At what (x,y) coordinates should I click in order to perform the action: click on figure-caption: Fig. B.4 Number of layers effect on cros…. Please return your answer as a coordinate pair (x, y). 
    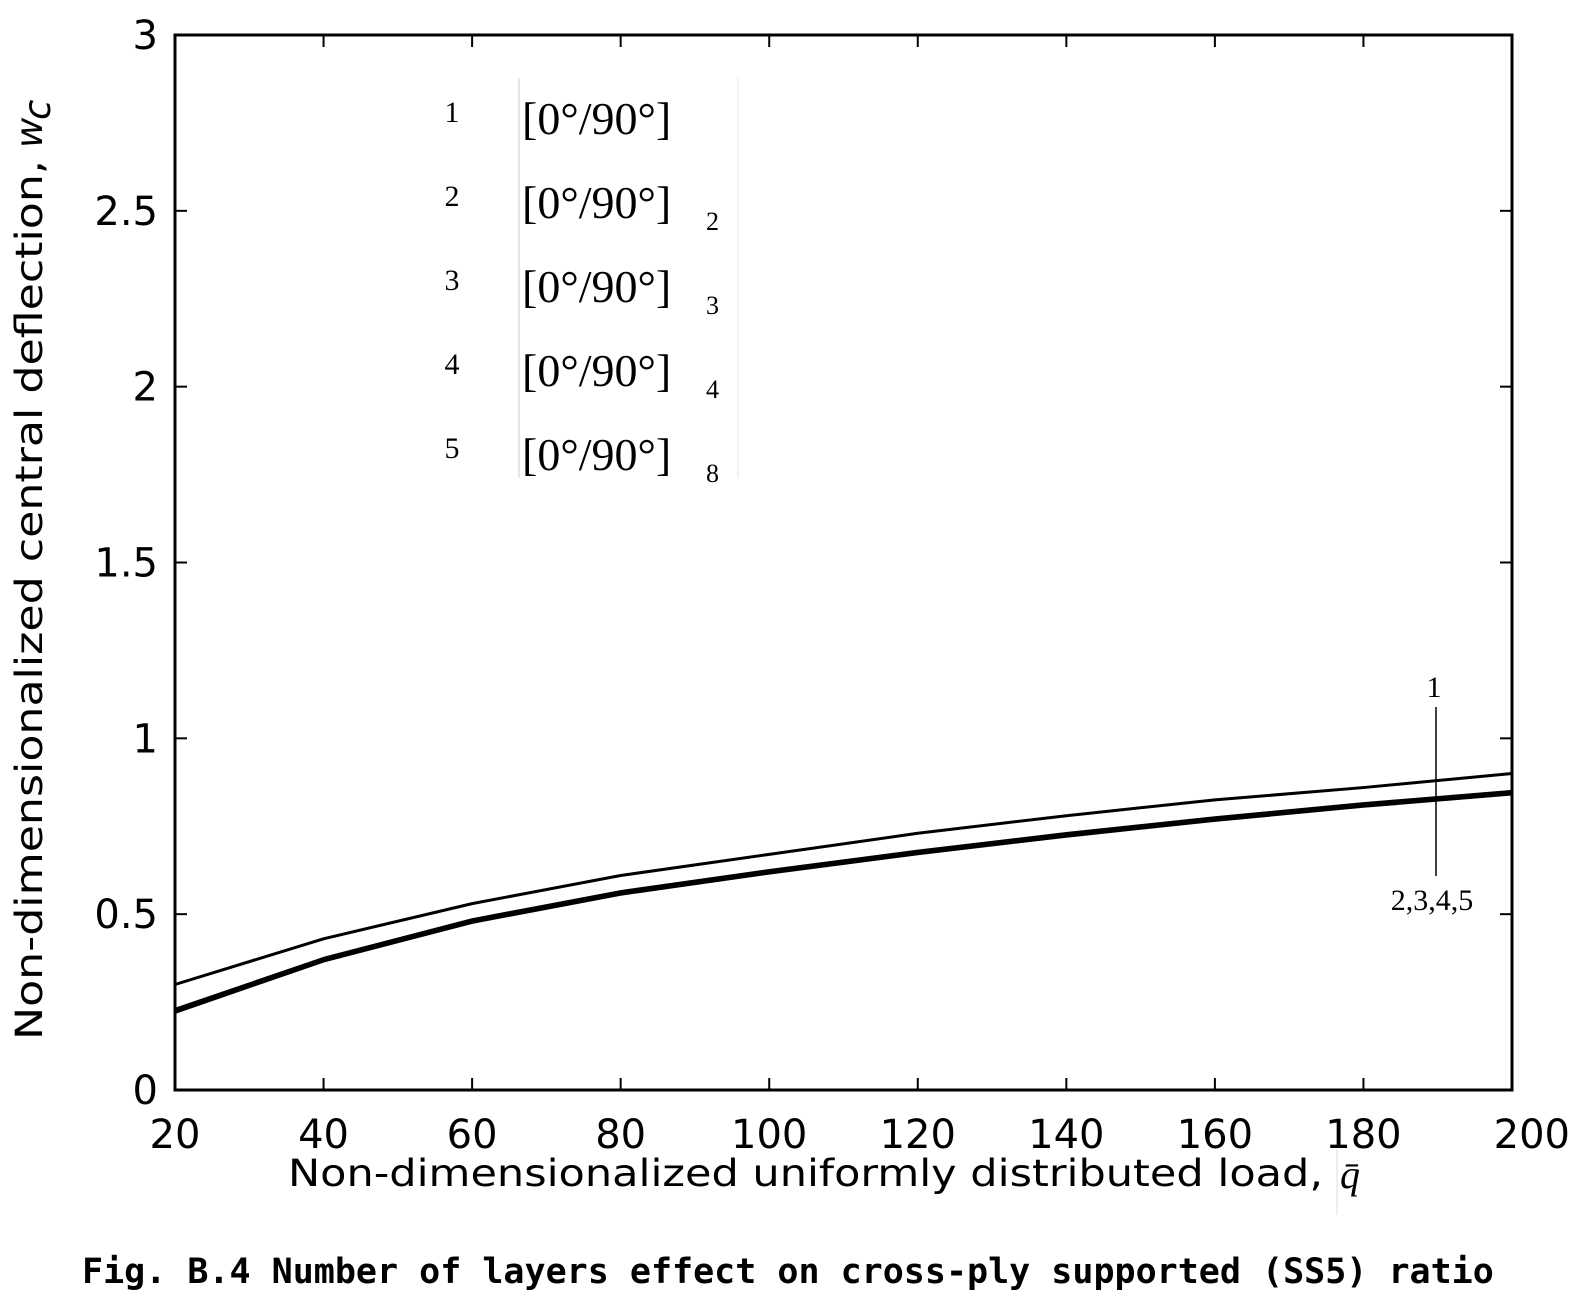
    Looking at the image, I should click on (788, 1272).